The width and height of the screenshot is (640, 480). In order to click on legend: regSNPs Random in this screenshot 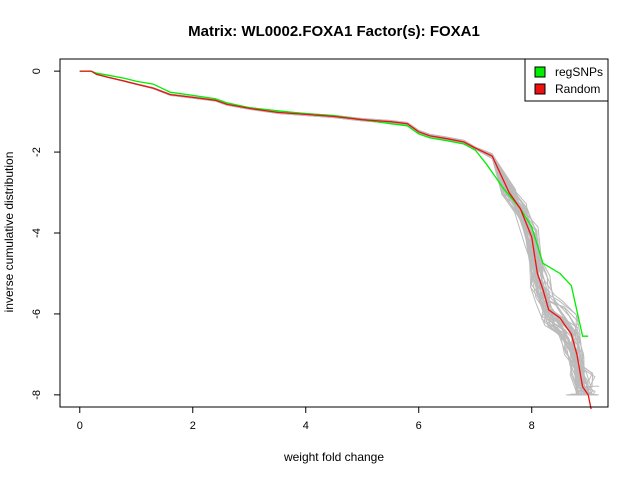, I will do `click(566, 80)`.